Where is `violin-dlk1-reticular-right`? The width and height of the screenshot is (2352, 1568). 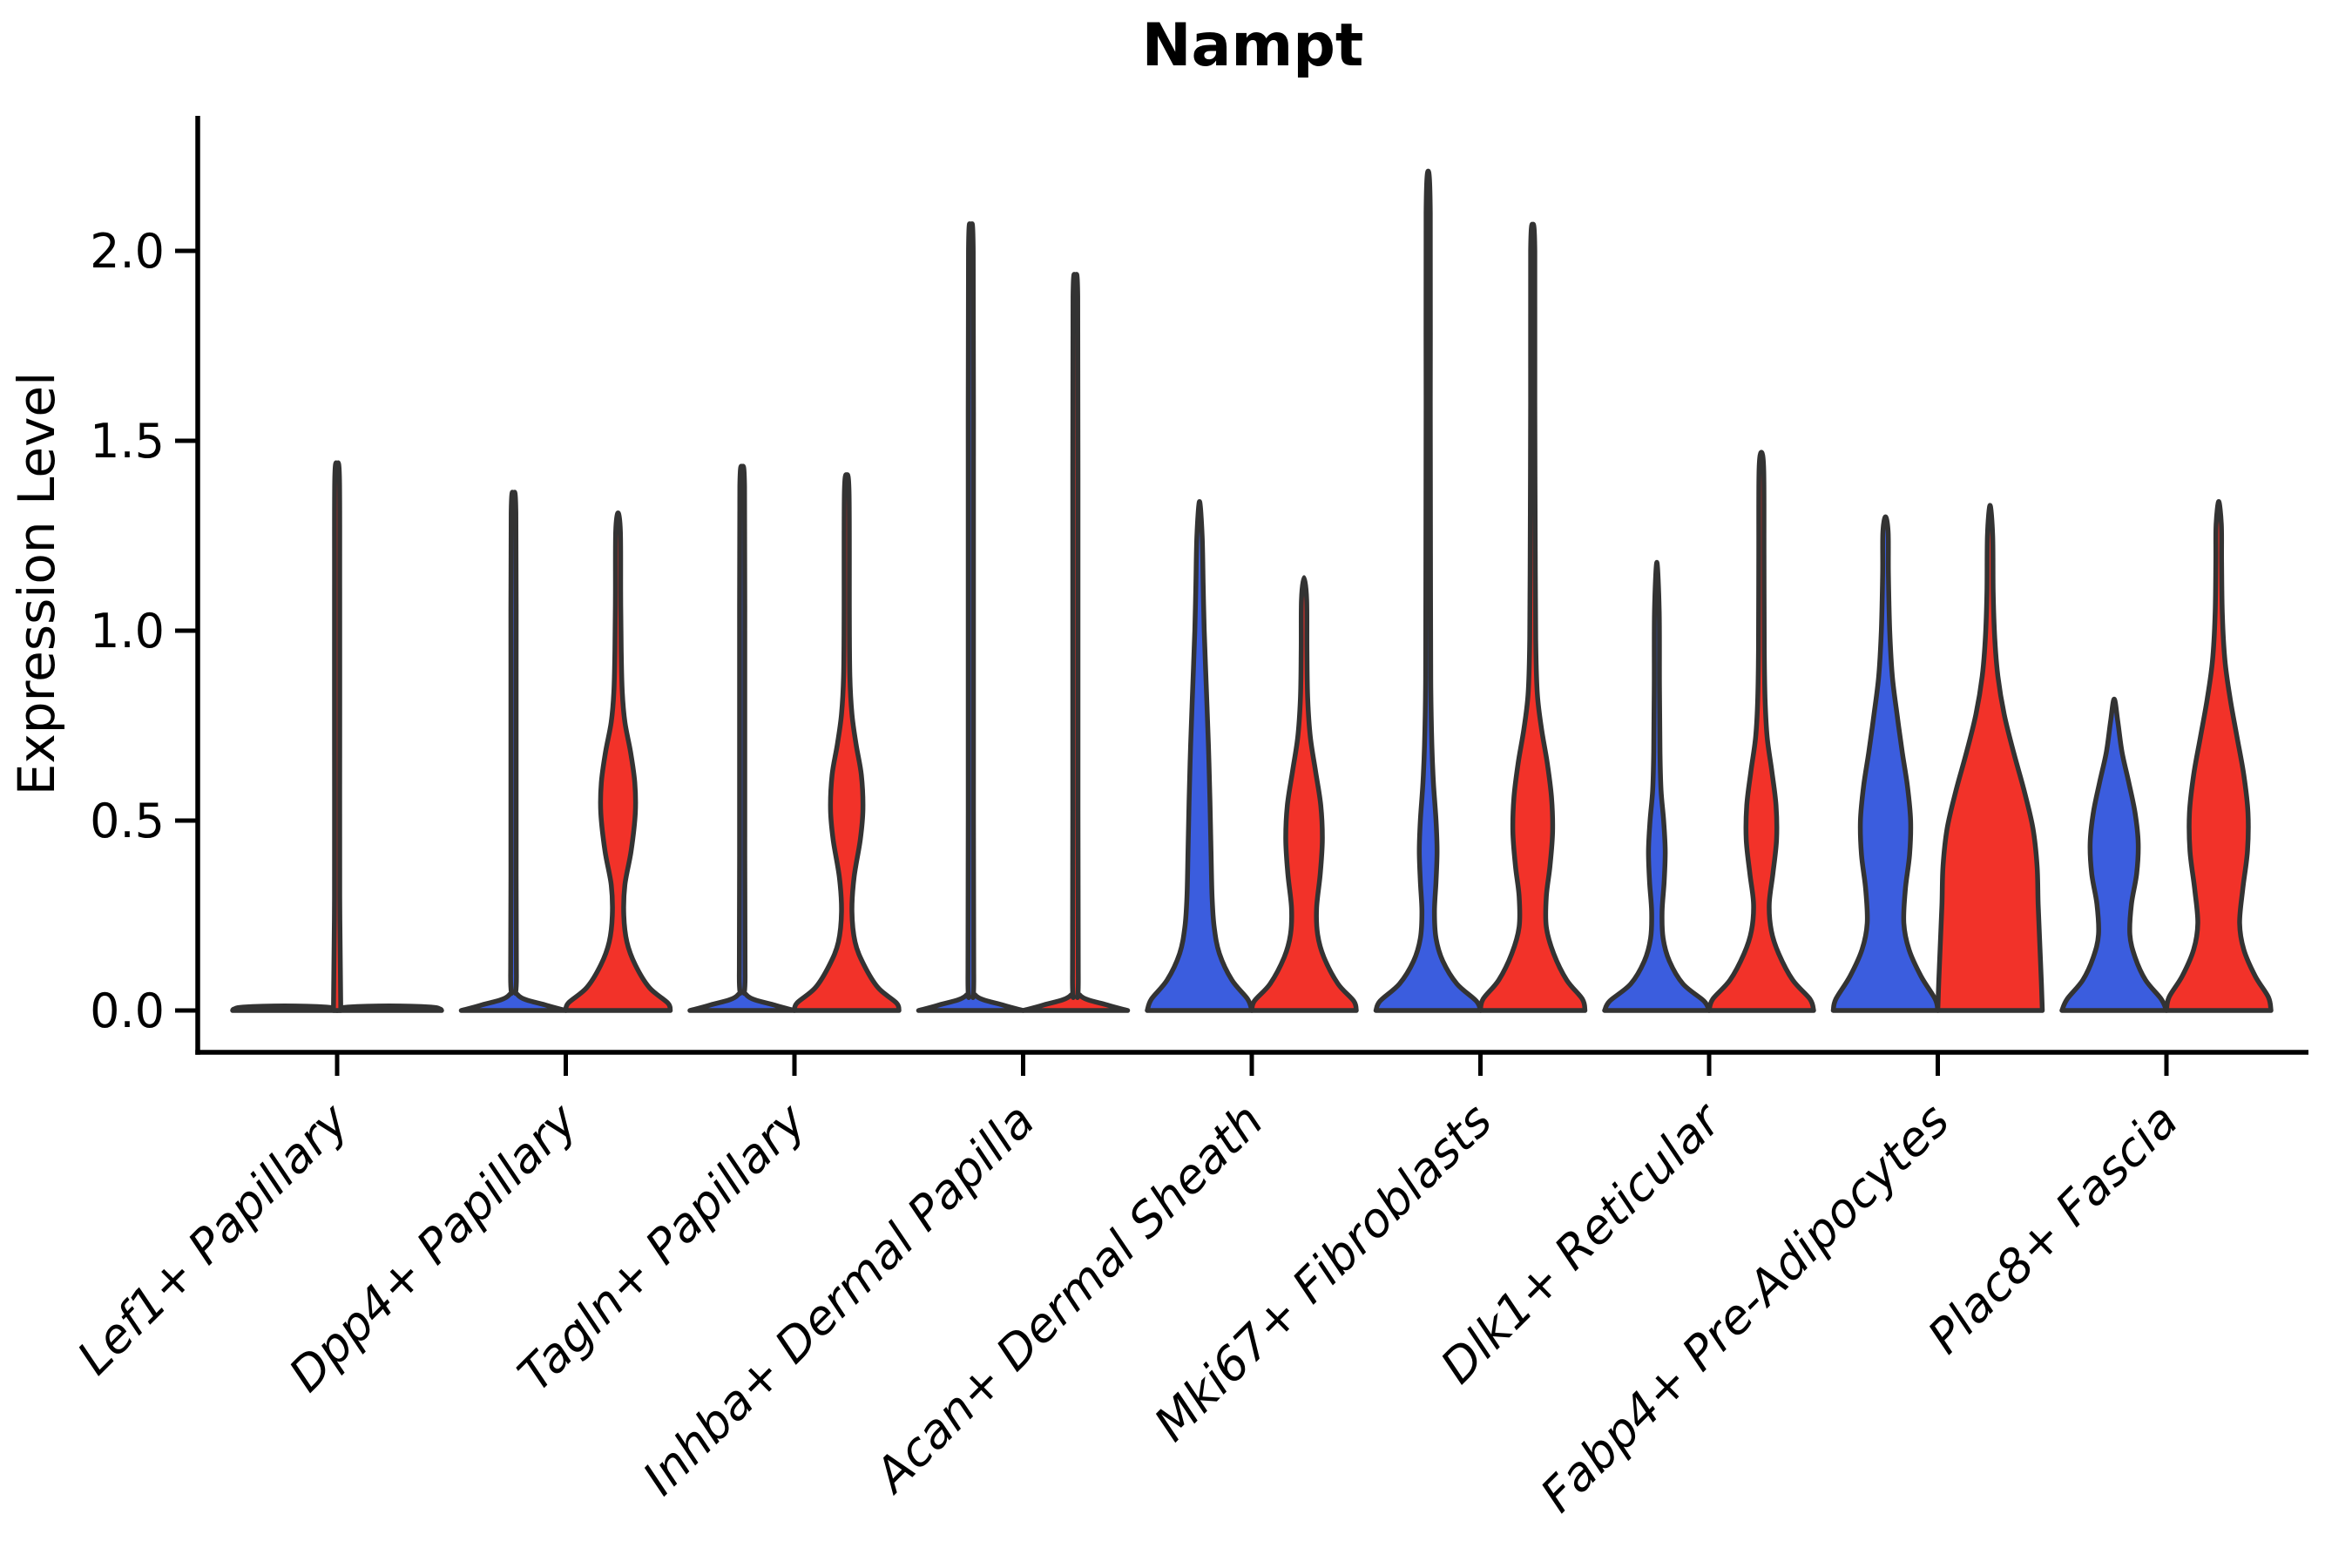 violin-dlk1-reticular-right is located at coordinates (1762, 731).